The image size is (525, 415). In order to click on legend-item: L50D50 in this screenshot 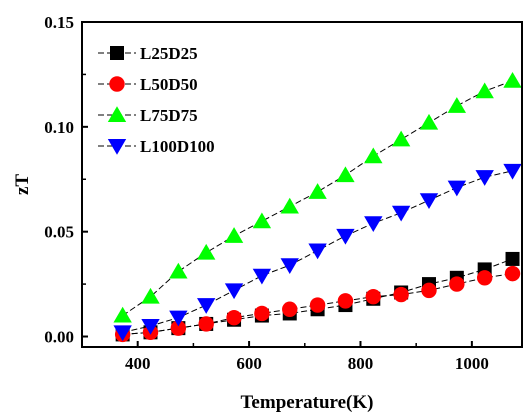, I will do `click(148, 84)`.